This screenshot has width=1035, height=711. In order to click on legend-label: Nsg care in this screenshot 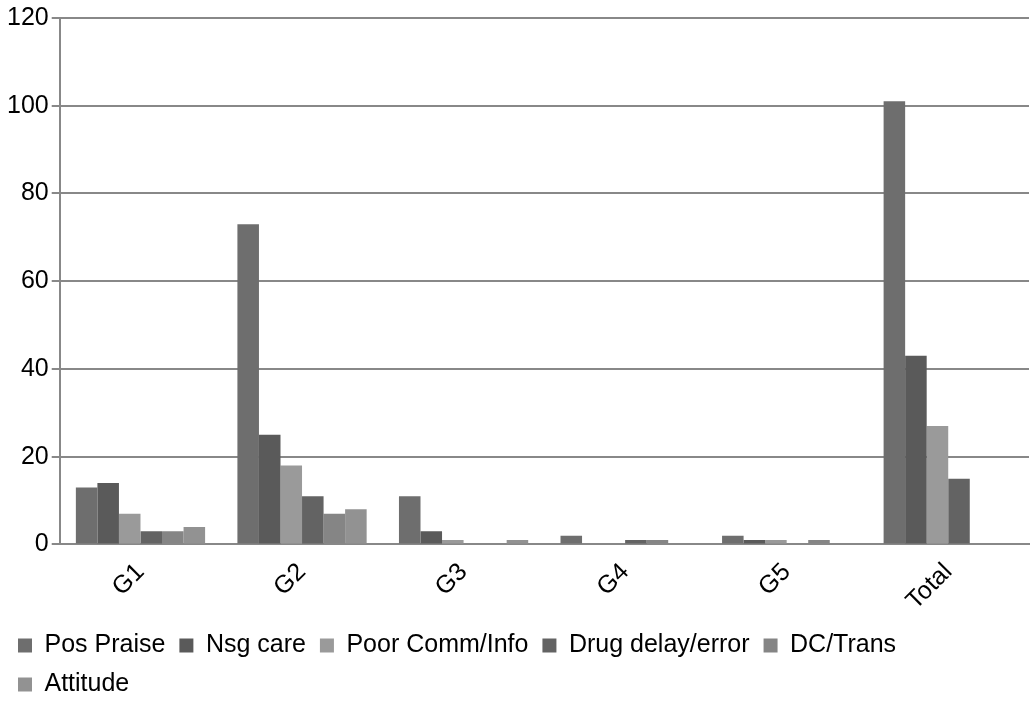, I will do `click(255, 643)`.